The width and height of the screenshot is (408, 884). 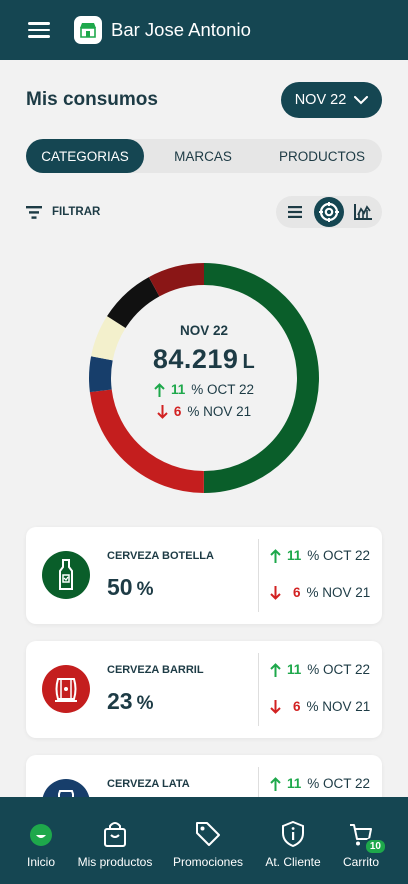 I want to click on filter-button: FILTRAR, so click(x=63, y=212).